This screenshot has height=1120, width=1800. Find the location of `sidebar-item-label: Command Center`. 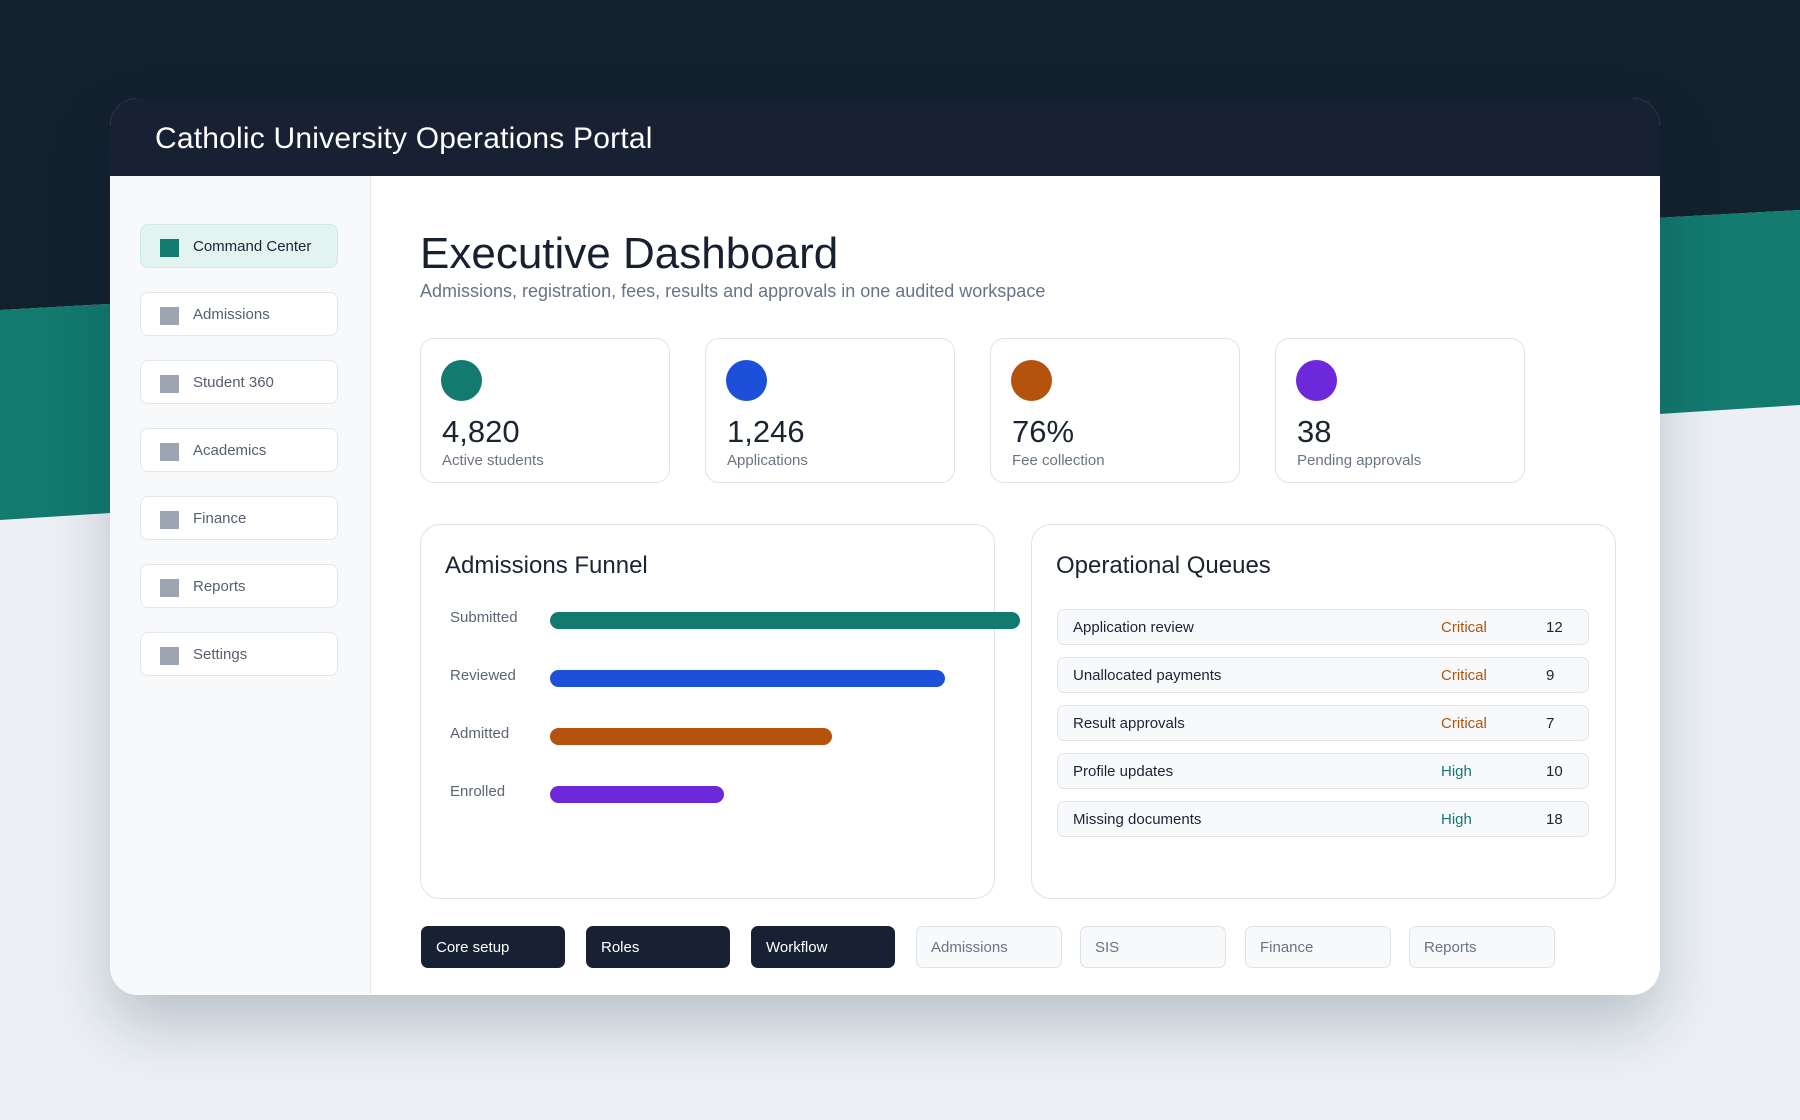

sidebar-item-label: Command Center is located at coordinates (252, 246).